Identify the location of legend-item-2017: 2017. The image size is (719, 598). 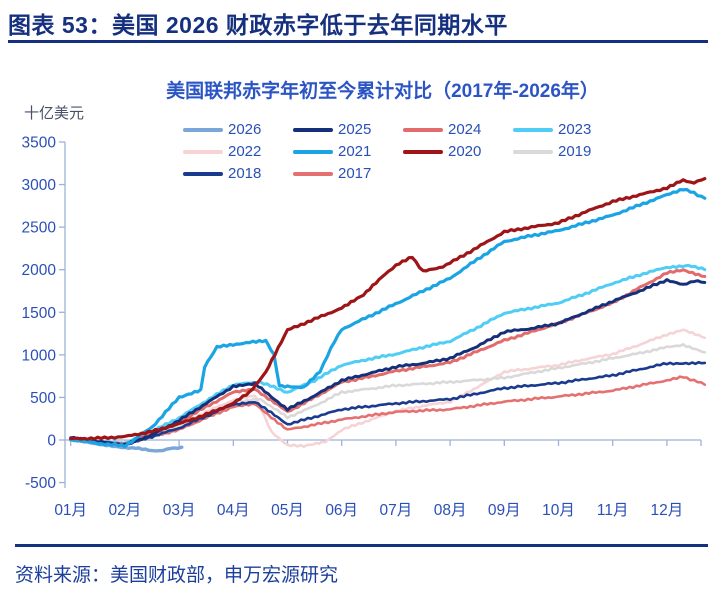
(348, 174).